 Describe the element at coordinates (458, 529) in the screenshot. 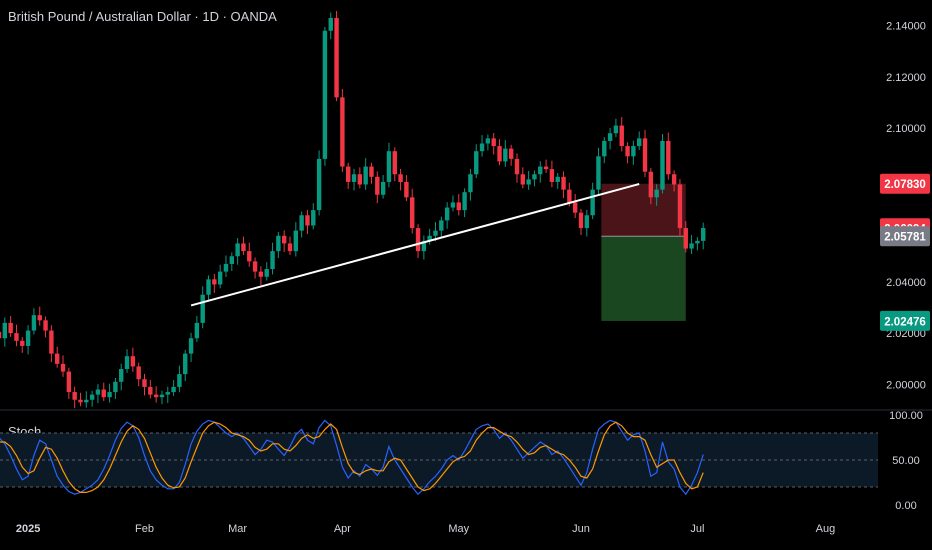

I see `time-tick-label: May` at that location.